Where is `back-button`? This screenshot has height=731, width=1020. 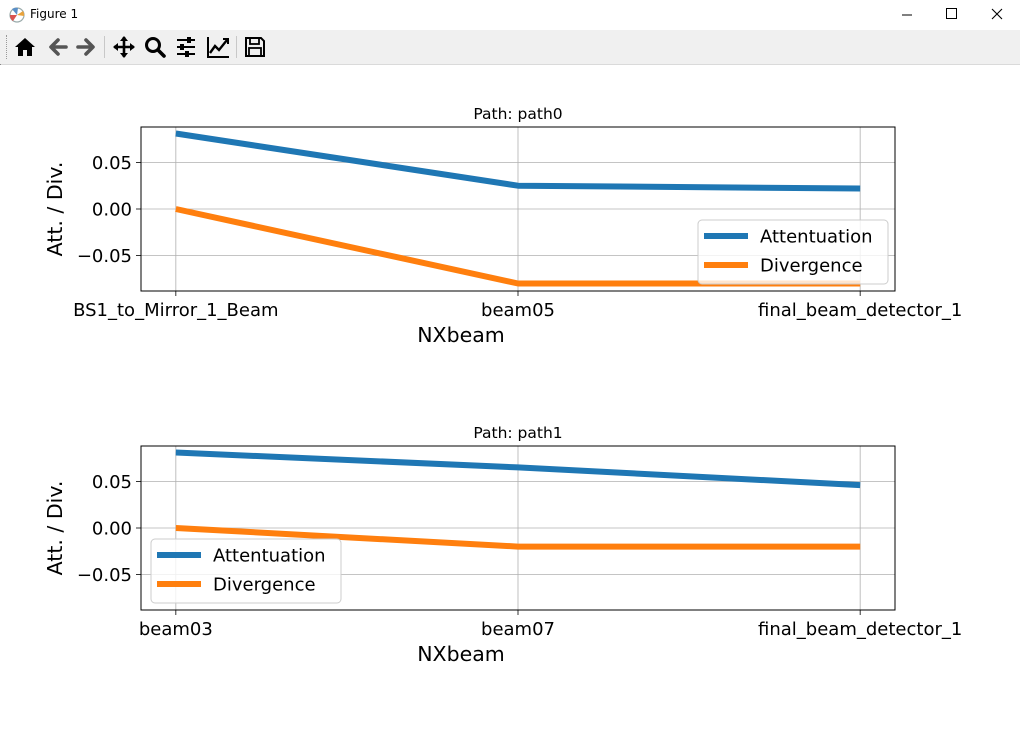 back-button is located at coordinates (57, 47).